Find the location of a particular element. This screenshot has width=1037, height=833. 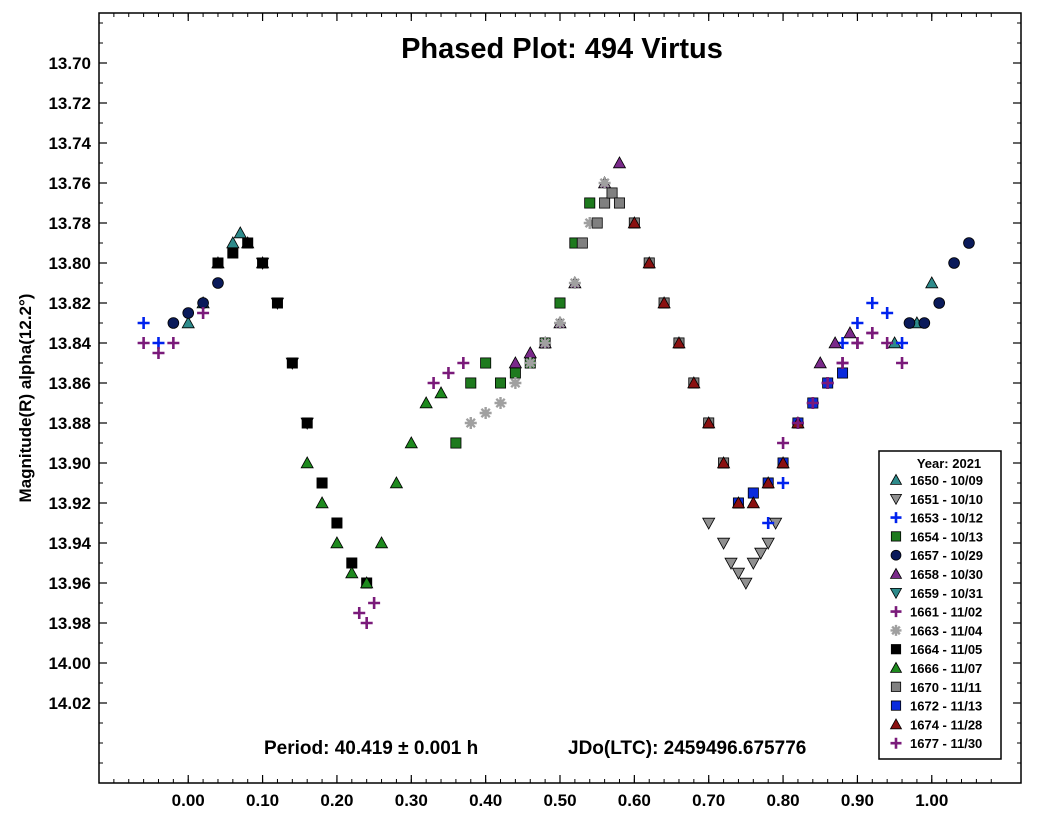

x-tick-label: 0.70 is located at coordinates (708, 800).